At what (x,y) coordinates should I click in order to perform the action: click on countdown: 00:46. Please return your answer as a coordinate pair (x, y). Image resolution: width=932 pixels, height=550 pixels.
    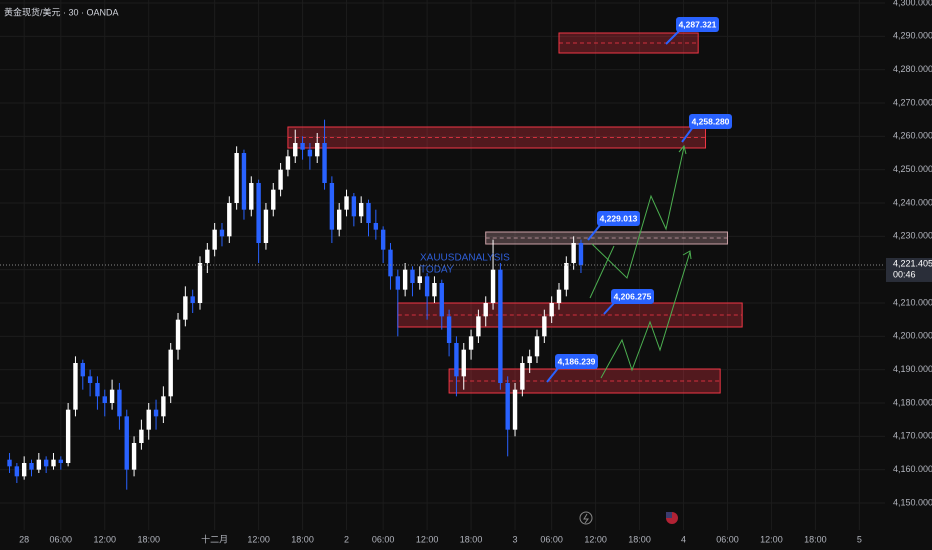
    Looking at the image, I should click on (904, 274).